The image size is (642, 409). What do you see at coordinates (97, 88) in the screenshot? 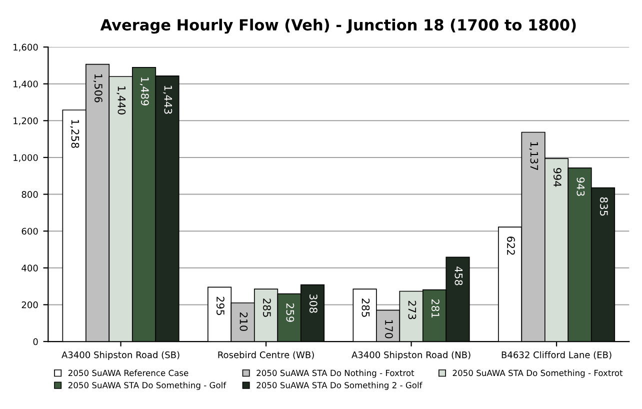
I see `data-label: 1,506` at bounding box center [97, 88].